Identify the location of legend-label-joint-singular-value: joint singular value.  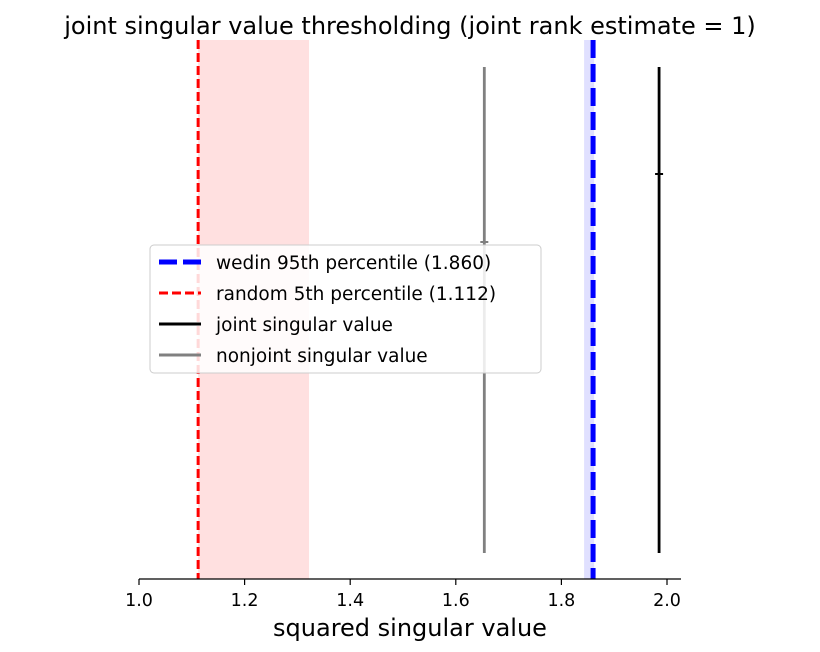
(304, 325).